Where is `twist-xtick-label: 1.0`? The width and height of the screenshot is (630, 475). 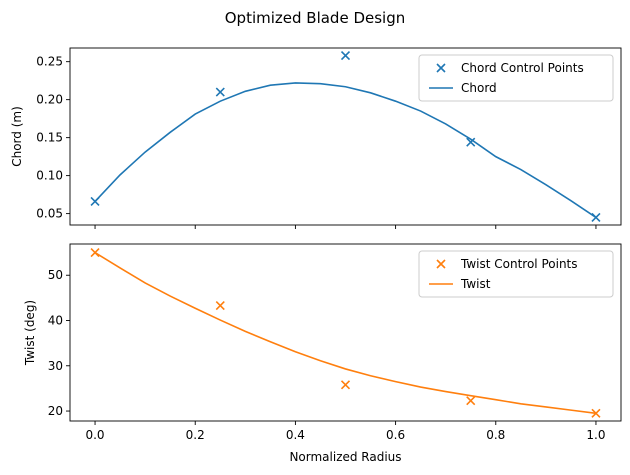 twist-xtick-label: 1.0 is located at coordinates (595, 435).